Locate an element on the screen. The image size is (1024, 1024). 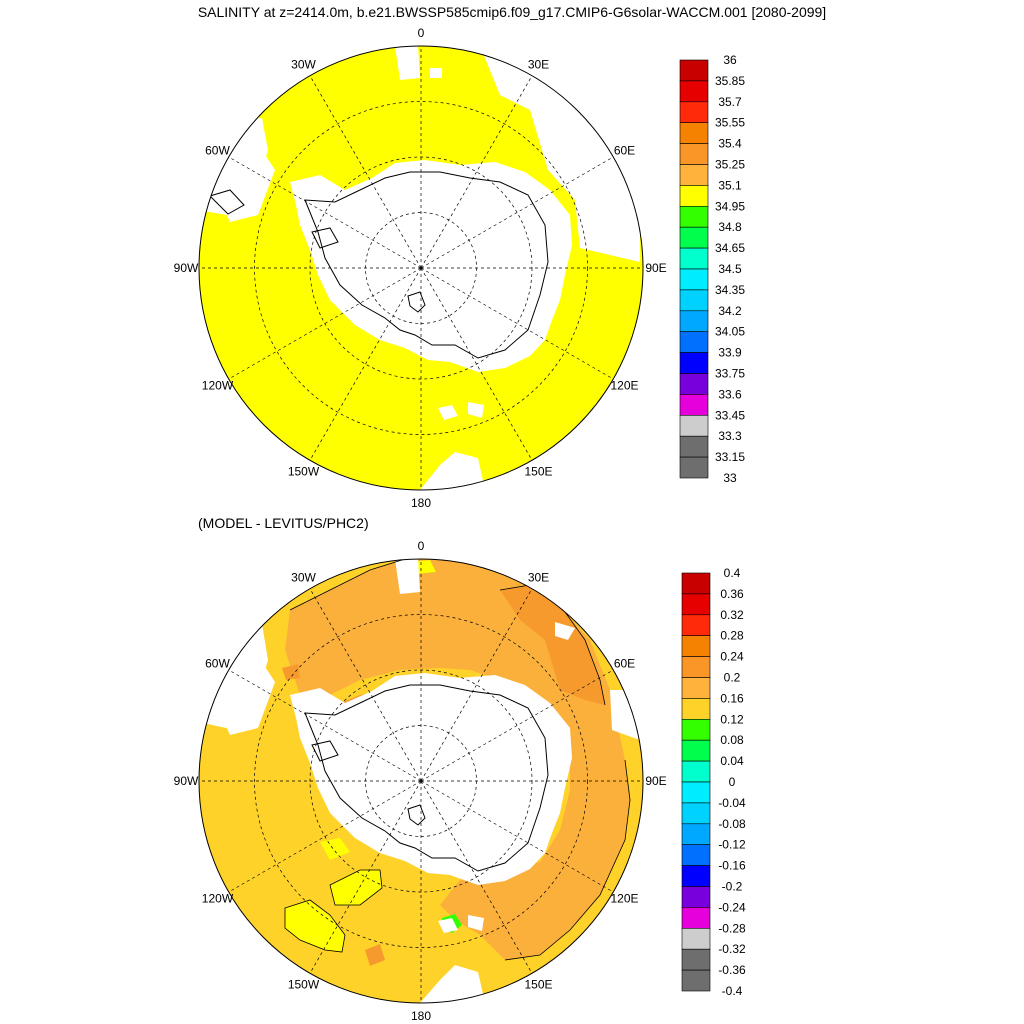
contour-0.16 is located at coordinates (347, 585).